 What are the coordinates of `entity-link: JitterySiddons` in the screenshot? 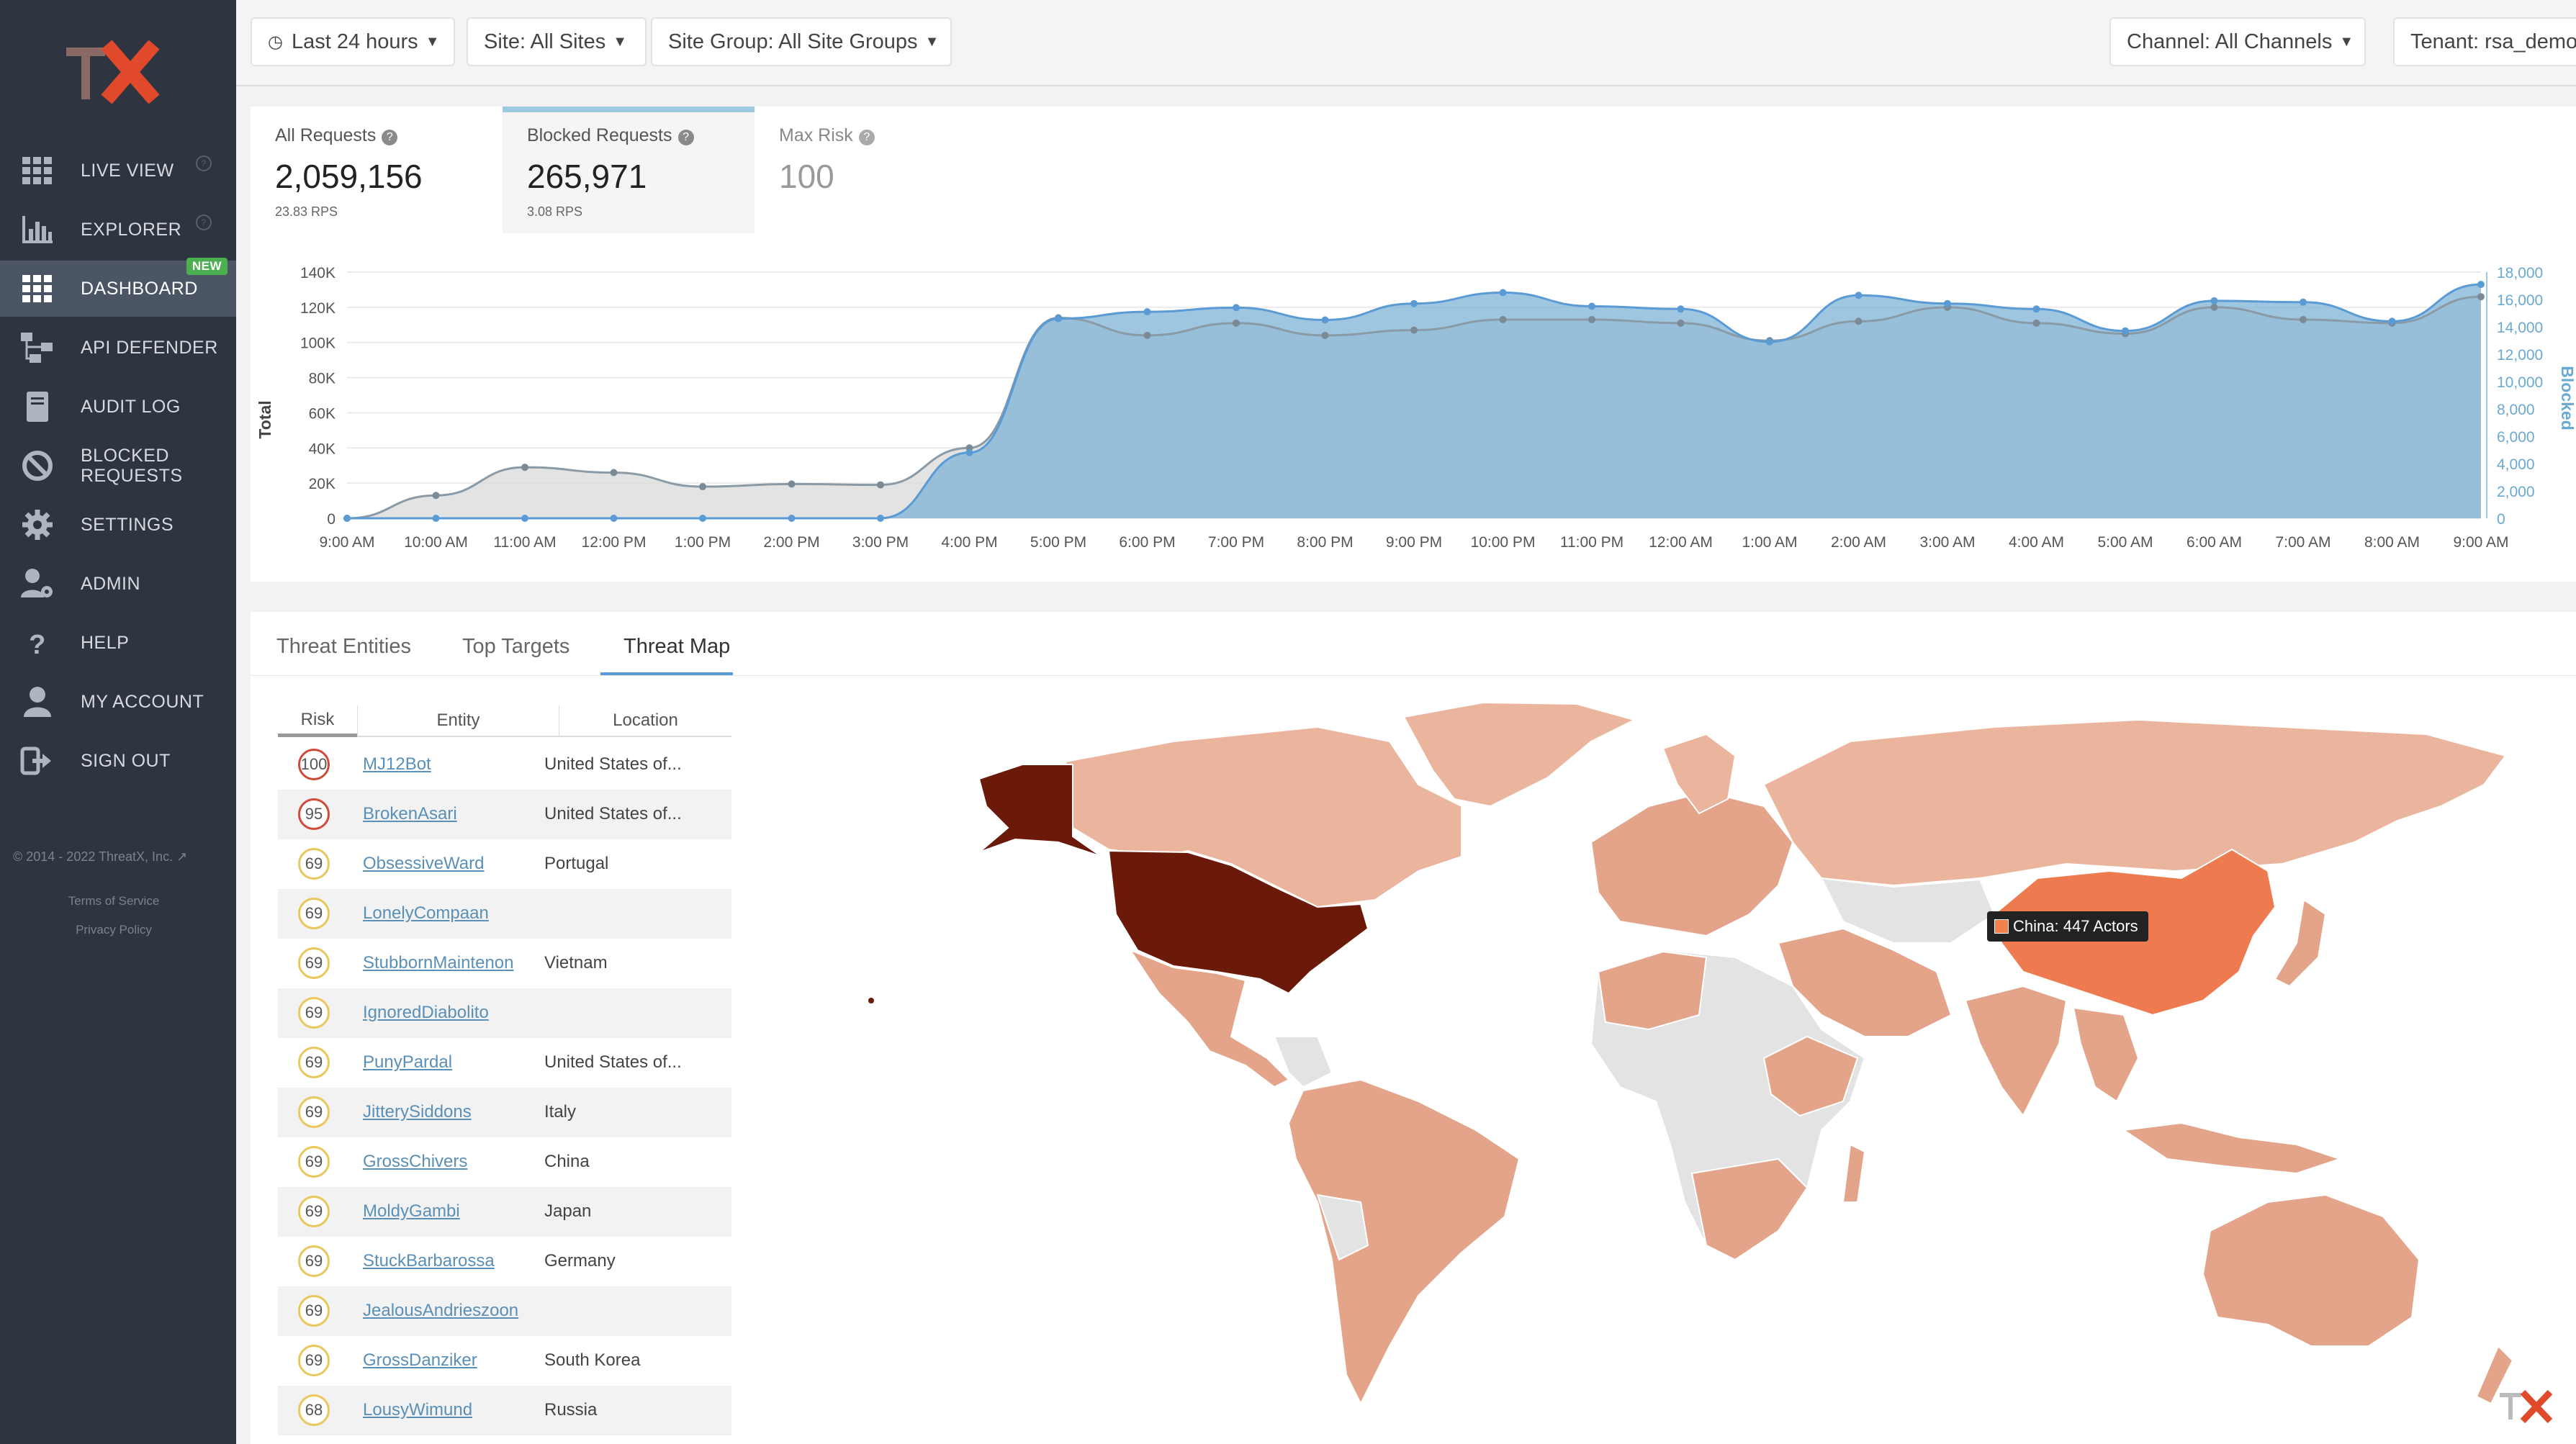 It's located at (417, 1112).